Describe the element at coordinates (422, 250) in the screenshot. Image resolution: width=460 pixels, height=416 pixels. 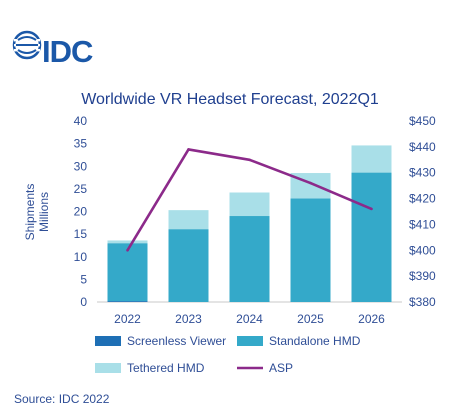
I see `y2-tick-label: $400` at that location.